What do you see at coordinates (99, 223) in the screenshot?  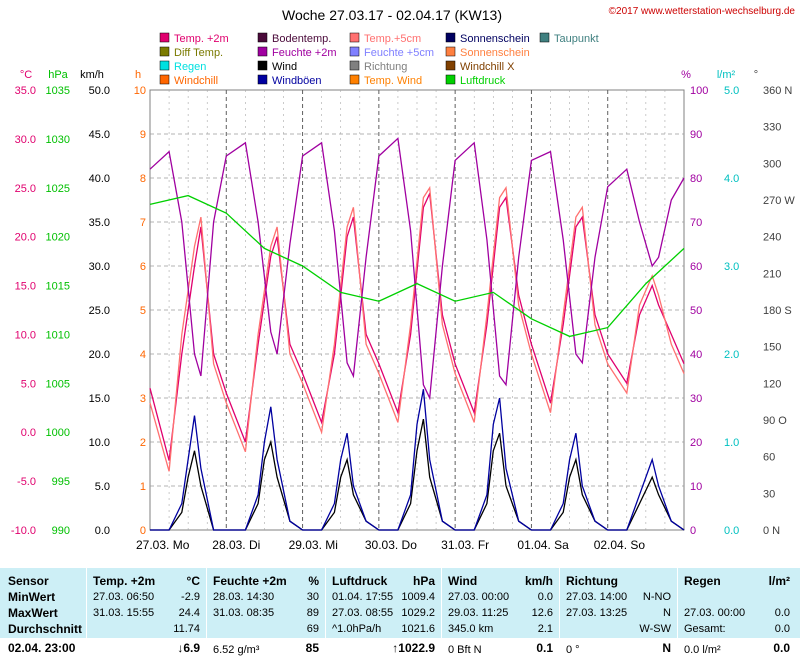 I see `wind-tick-label: 35.0` at bounding box center [99, 223].